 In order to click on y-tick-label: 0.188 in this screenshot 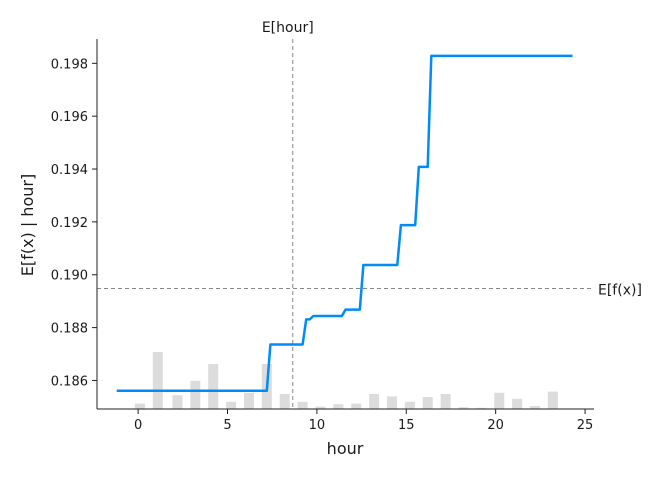, I will do `click(69, 329)`.